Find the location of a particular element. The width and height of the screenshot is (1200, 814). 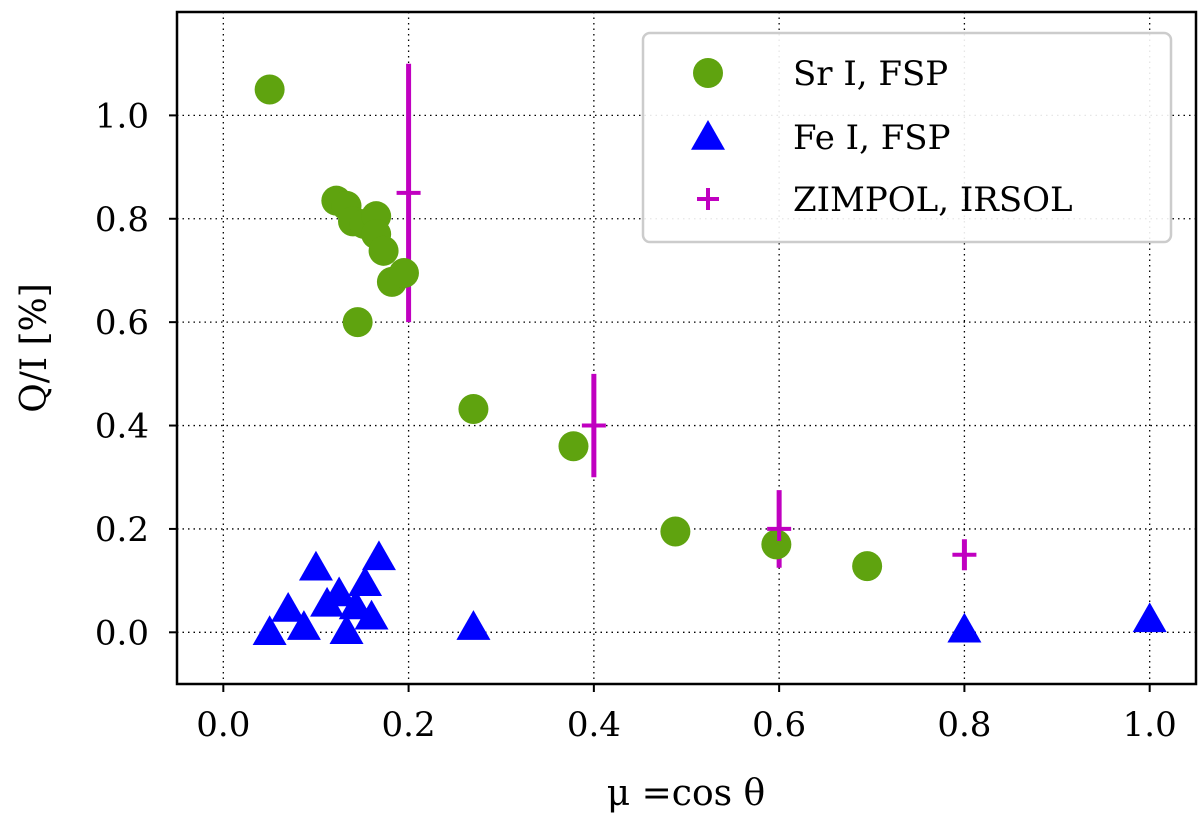

legend: Sr I, FSP Fe I, FSP ZIMPOL, IRSOL is located at coordinates (907, 137).